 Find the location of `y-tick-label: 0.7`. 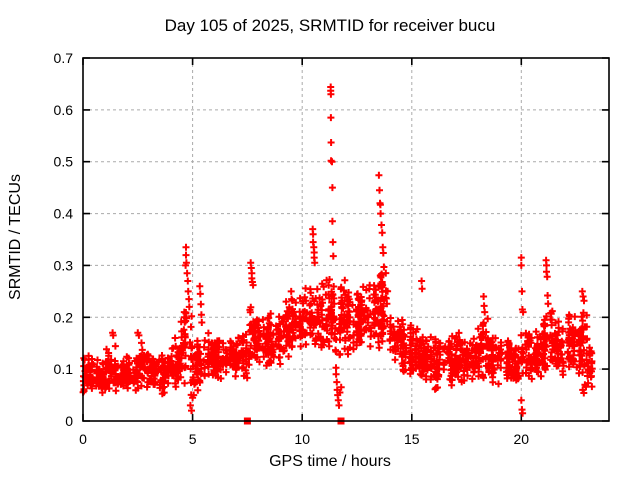

y-tick-label: 0.7 is located at coordinates (64, 58).